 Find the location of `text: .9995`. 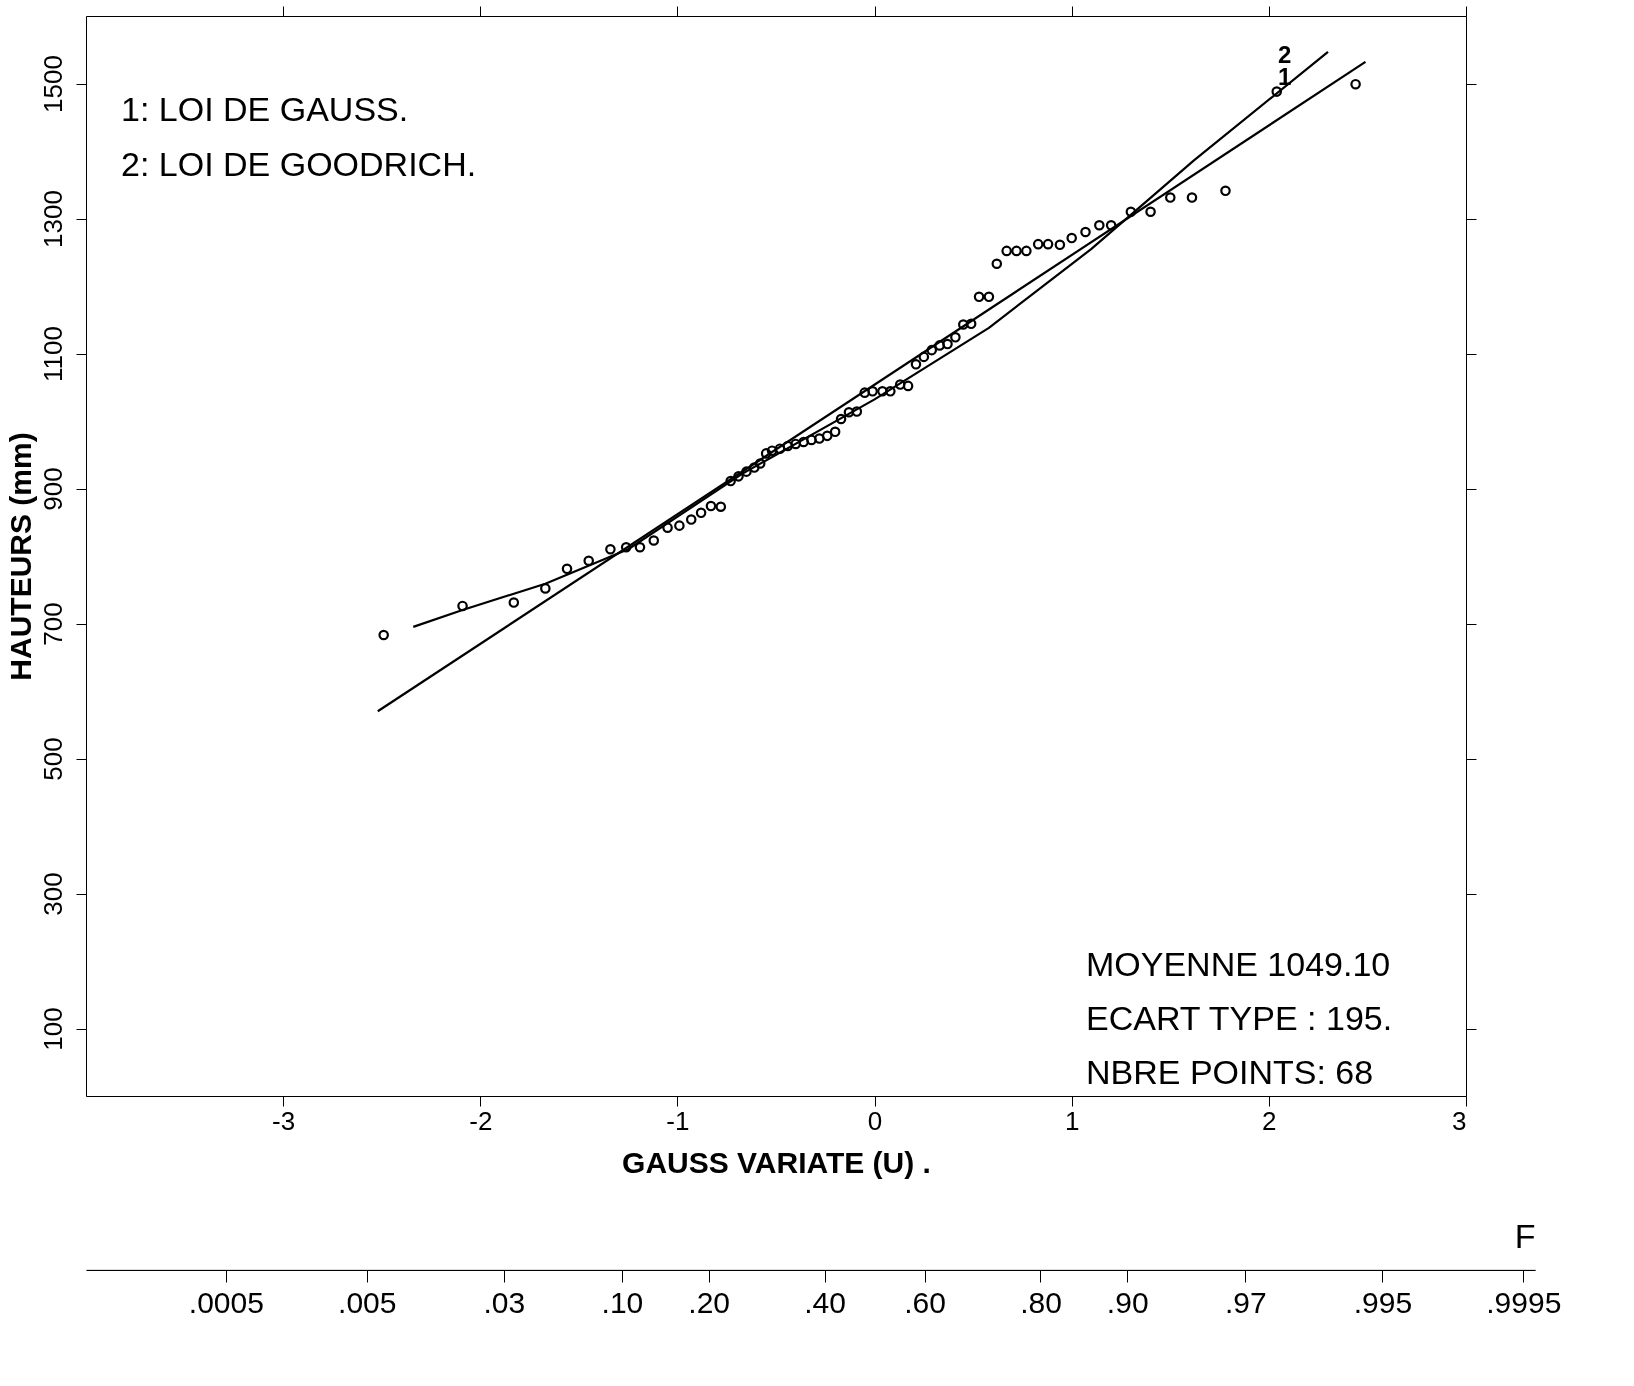

text: .9995 is located at coordinates (1524, 1302).